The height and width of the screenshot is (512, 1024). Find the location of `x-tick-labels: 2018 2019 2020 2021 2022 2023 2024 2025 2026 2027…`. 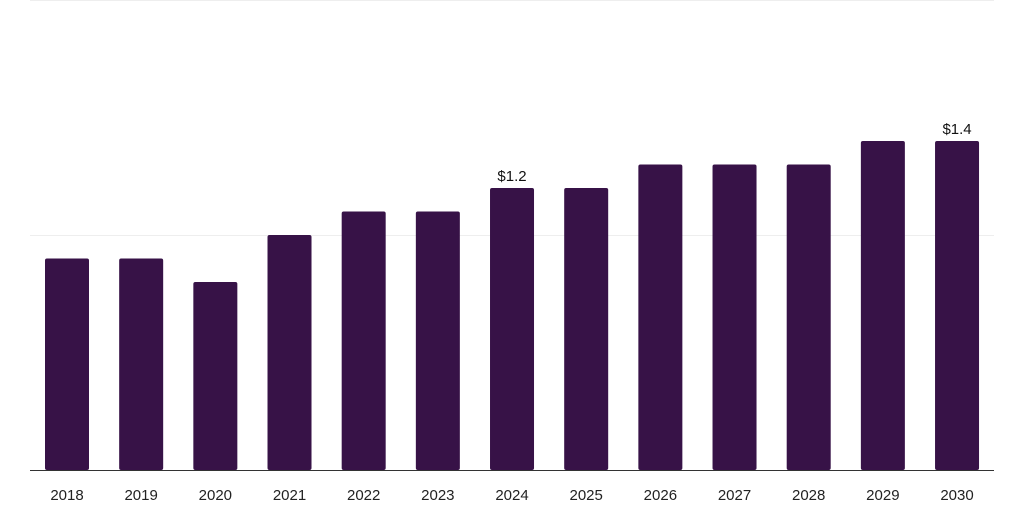

x-tick-labels: 2018 2019 2020 2021 2022 2023 2024 2025 2026 2027… is located at coordinates (511, 495).